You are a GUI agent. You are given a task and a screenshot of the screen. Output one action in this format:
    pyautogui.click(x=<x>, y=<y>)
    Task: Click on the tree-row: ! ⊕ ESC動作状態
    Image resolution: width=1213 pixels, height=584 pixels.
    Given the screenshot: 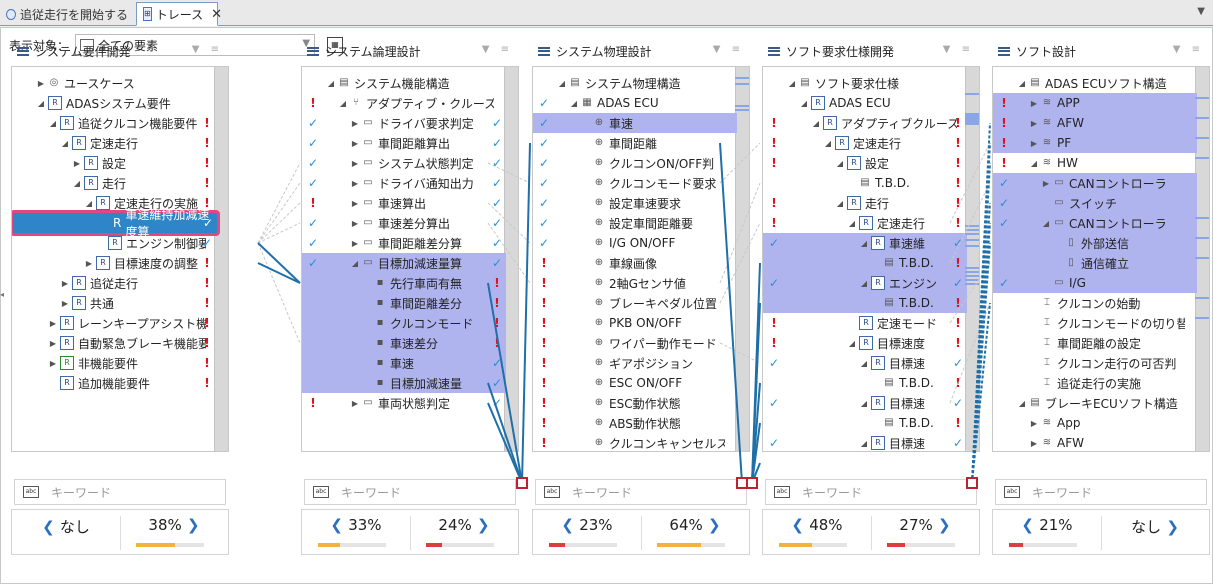 What is the action you would take?
    pyautogui.click(x=635, y=403)
    